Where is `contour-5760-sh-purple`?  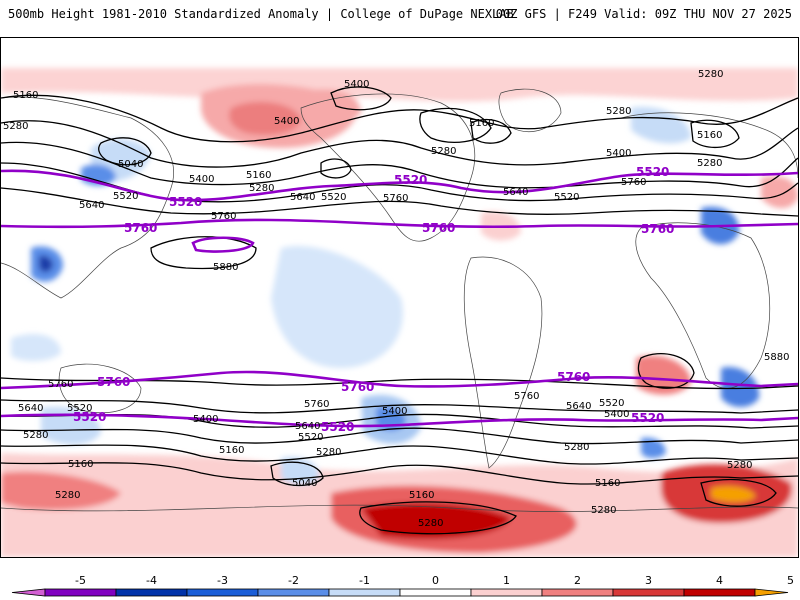 contour-5760-sh-purple is located at coordinates (399, 380).